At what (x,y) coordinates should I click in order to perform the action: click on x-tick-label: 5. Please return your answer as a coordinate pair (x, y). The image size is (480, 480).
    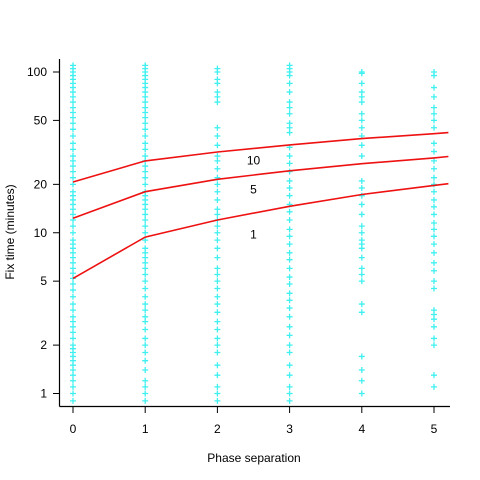
    Looking at the image, I should click on (434, 429).